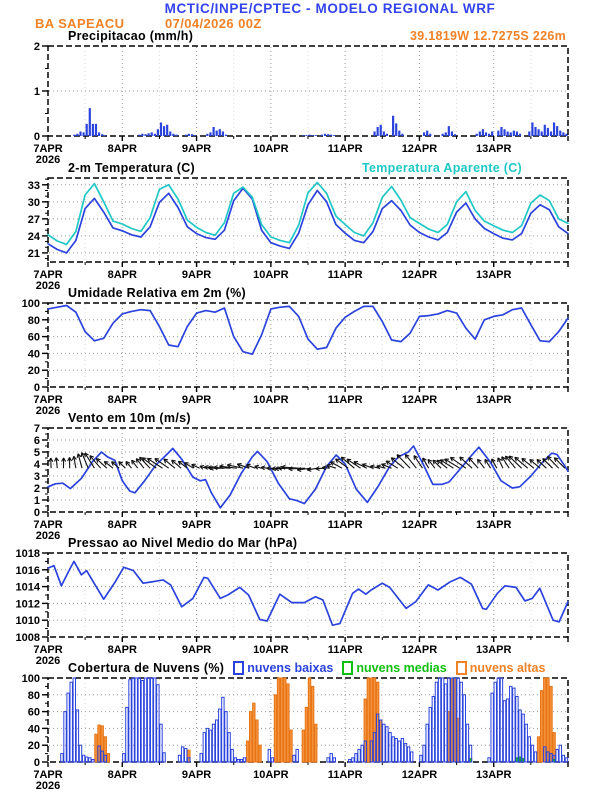 The width and height of the screenshot is (612, 792). Describe the element at coordinates (28, 638) in the screenshot. I see `svg-text: 1008` at that location.